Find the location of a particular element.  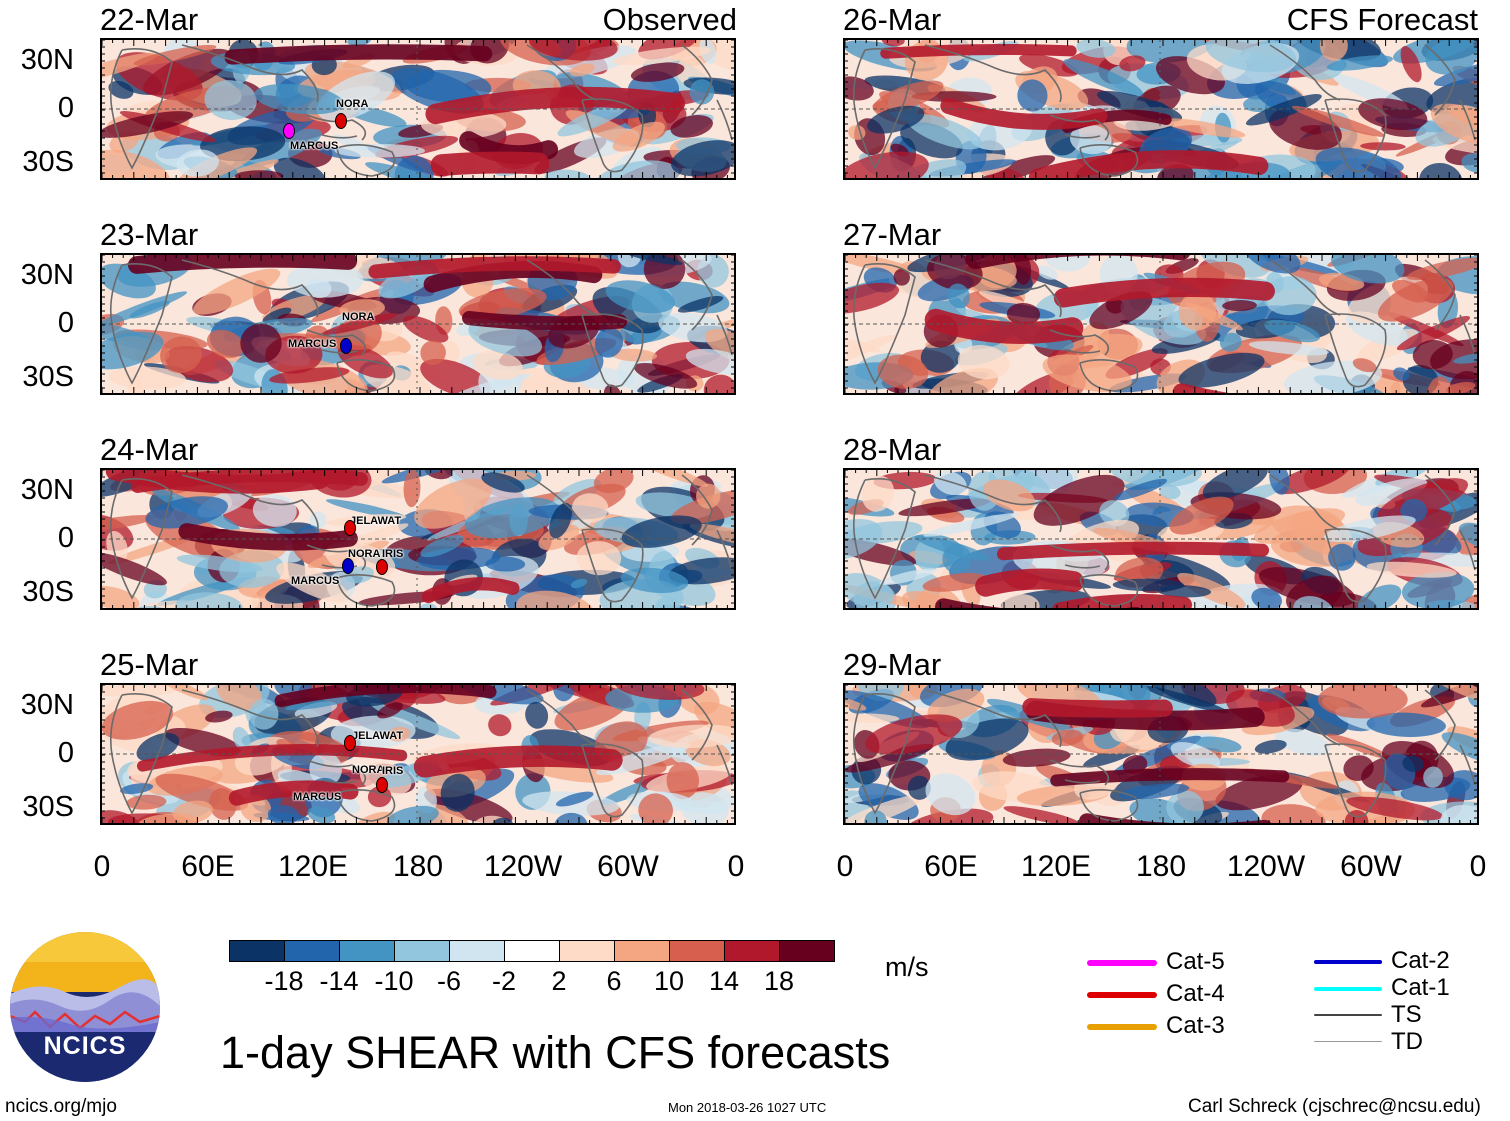

panel-date-label: 29-Mar is located at coordinates (892, 664).